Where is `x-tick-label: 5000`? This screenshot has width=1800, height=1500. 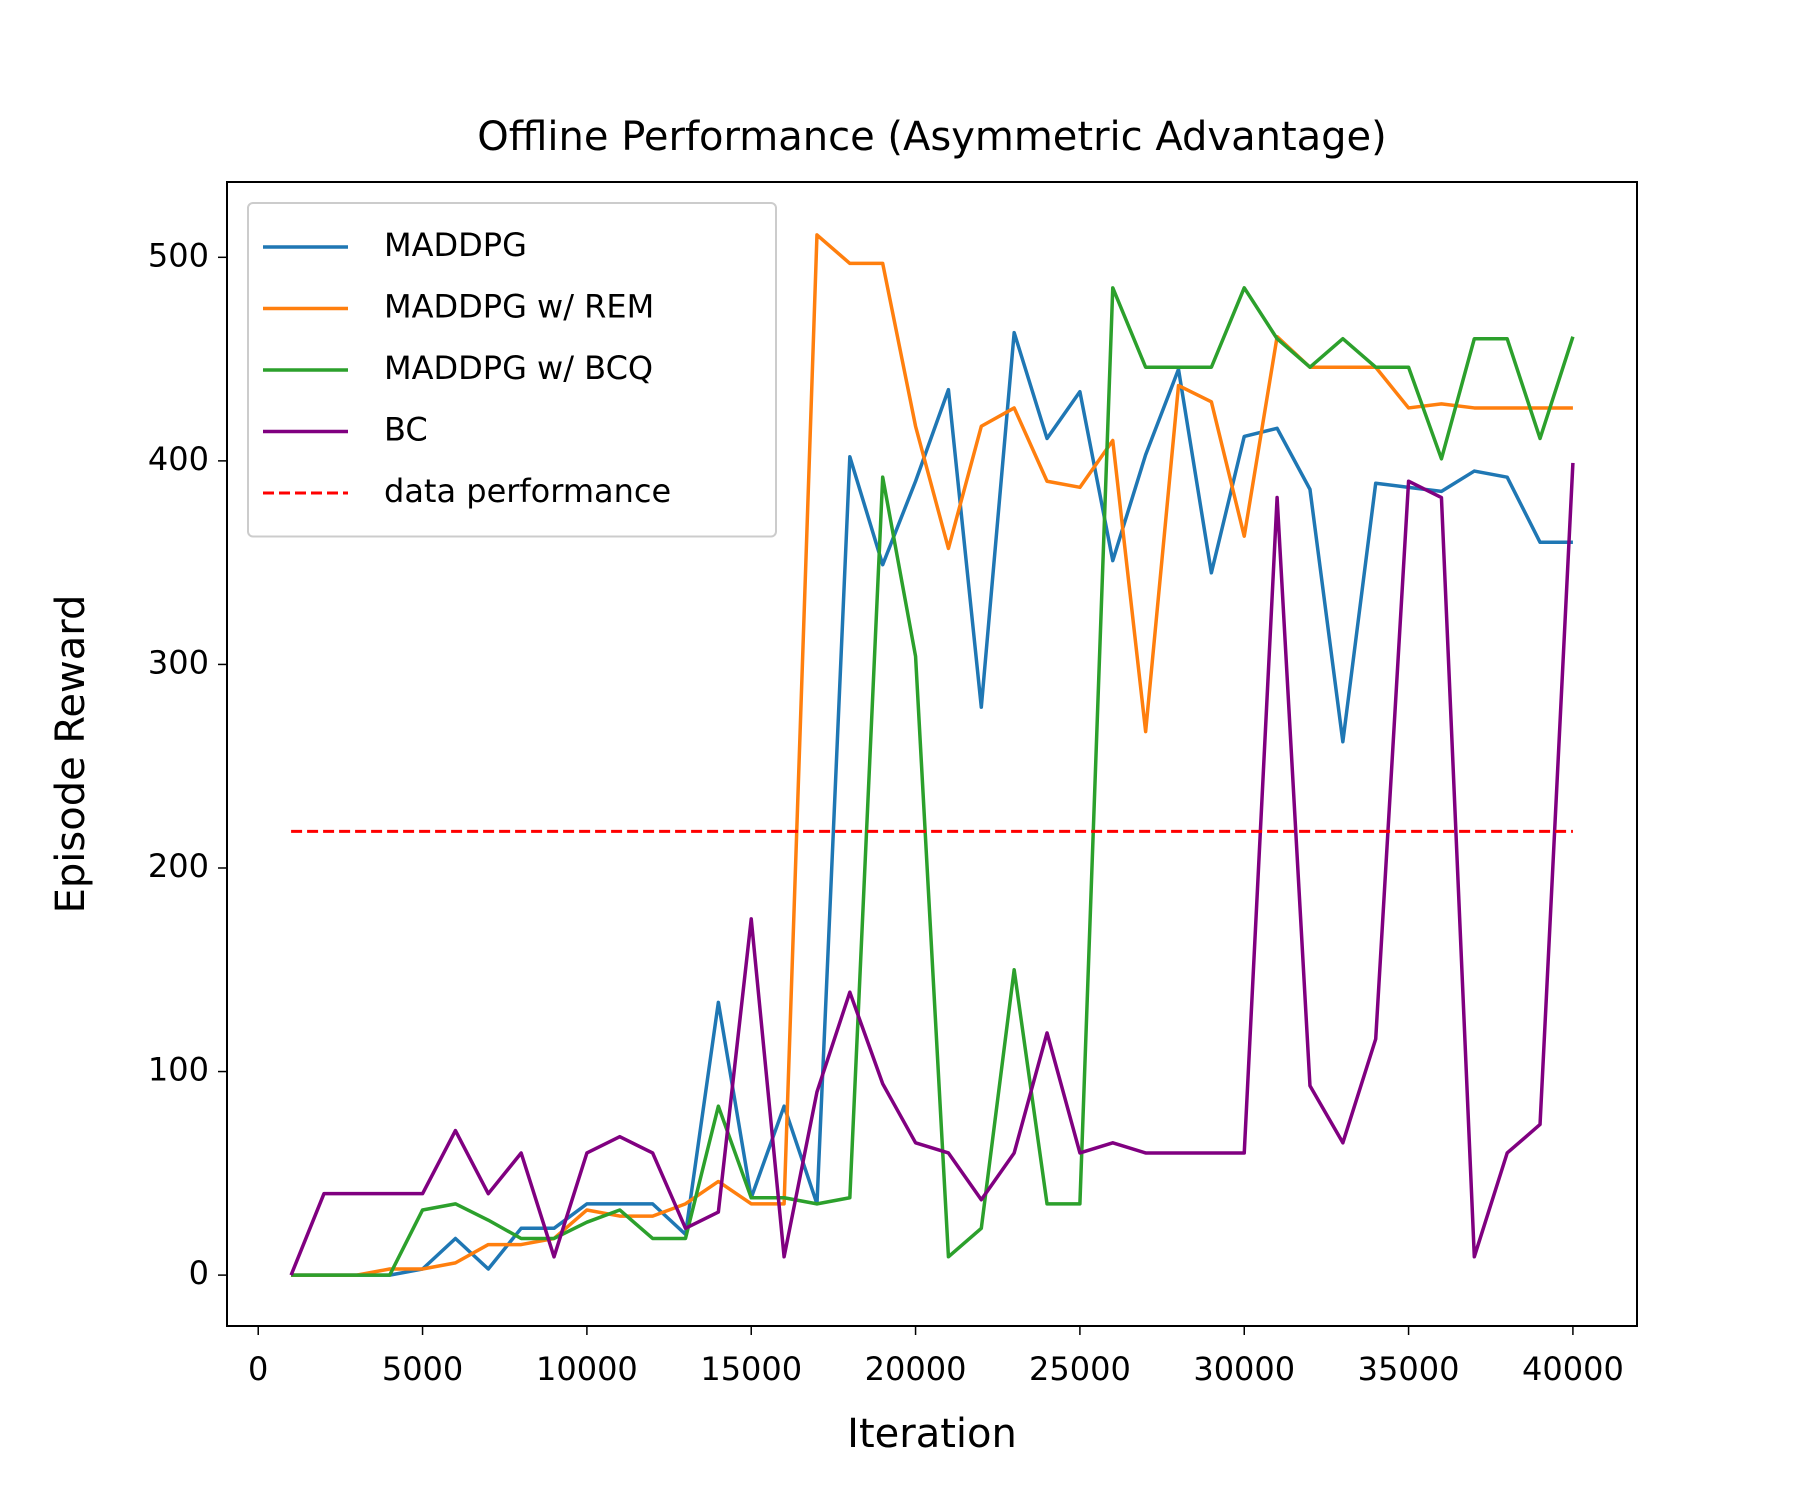
x-tick-label: 5000 is located at coordinates (422, 1369).